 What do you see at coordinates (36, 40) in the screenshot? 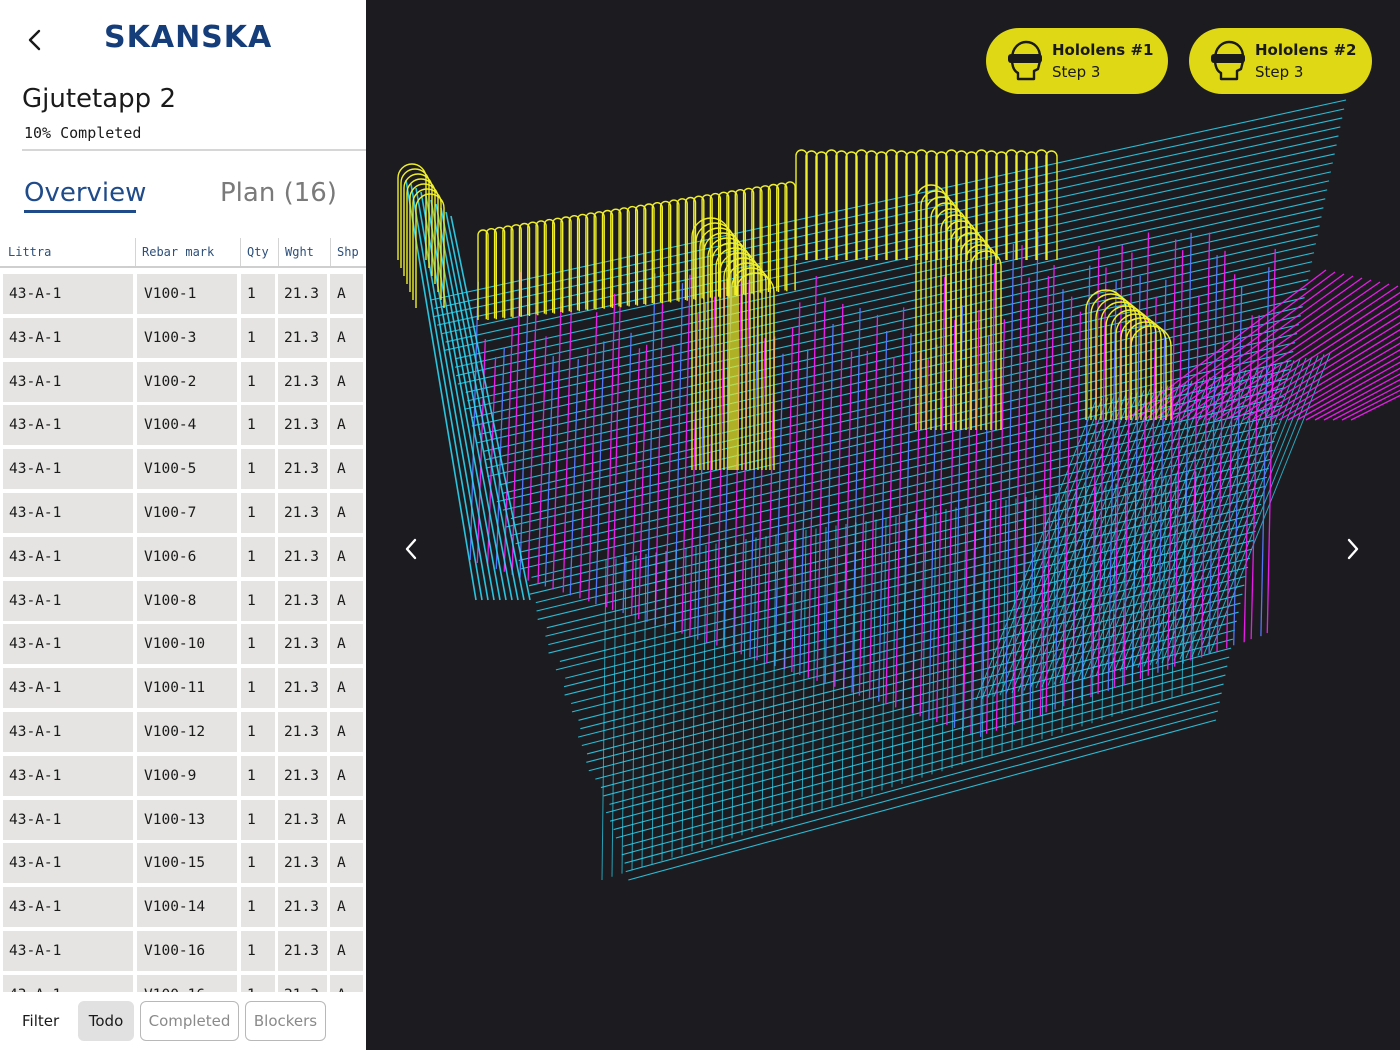
I see `back-button` at bounding box center [36, 40].